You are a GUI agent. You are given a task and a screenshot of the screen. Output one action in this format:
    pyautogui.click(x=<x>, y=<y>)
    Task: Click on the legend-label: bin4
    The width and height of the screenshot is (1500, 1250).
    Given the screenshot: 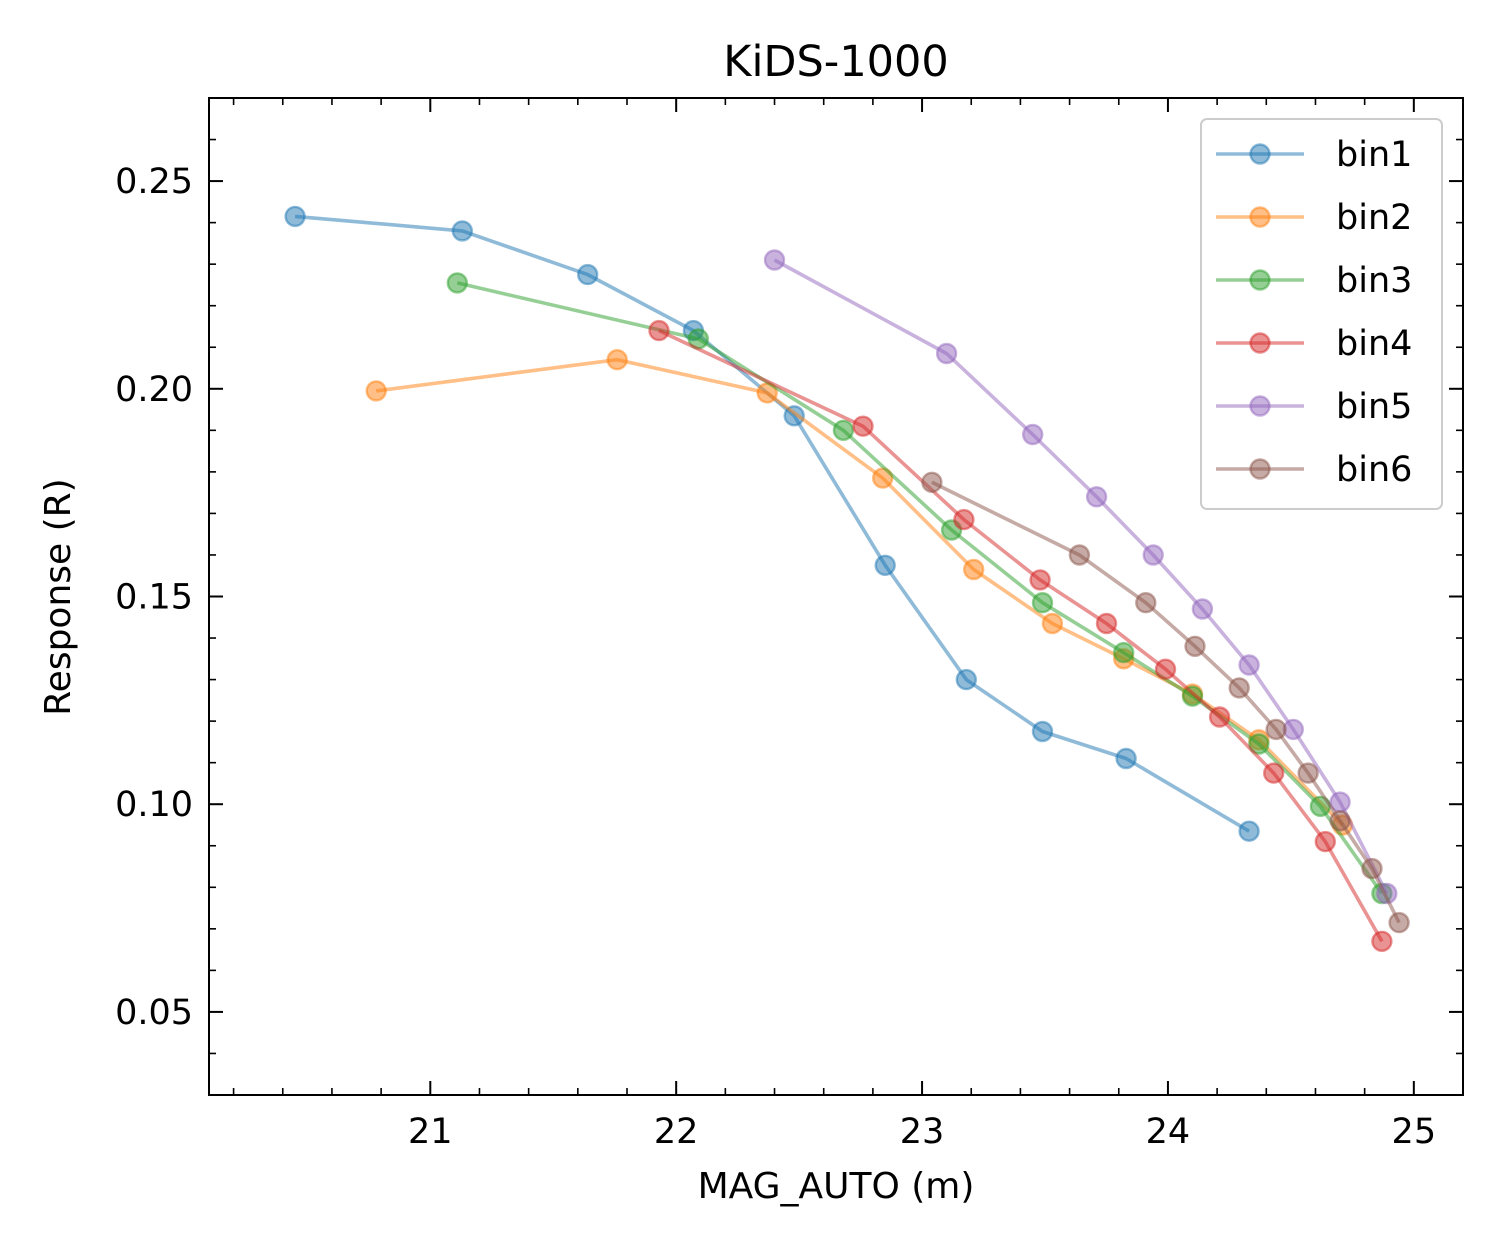 What is the action you would take?
    pyautogui.click(x=1374, y=344)
    